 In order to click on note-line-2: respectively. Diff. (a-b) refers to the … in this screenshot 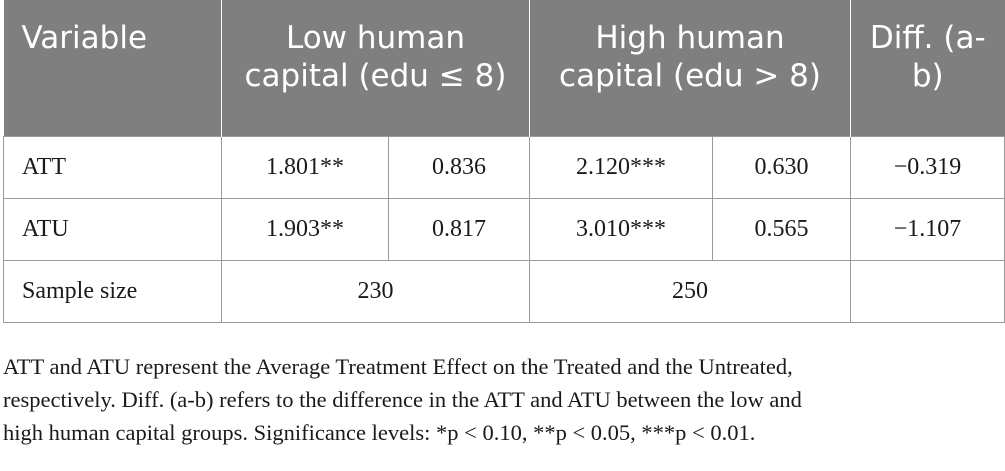, I will do `click(402, 399)`.